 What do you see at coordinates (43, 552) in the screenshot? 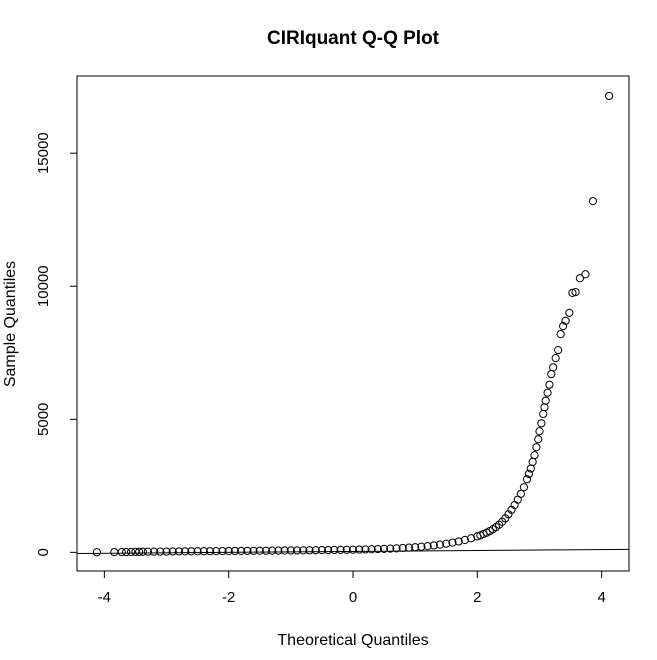
I see `y-tick-label: 0` at bounding box center [43, 552].